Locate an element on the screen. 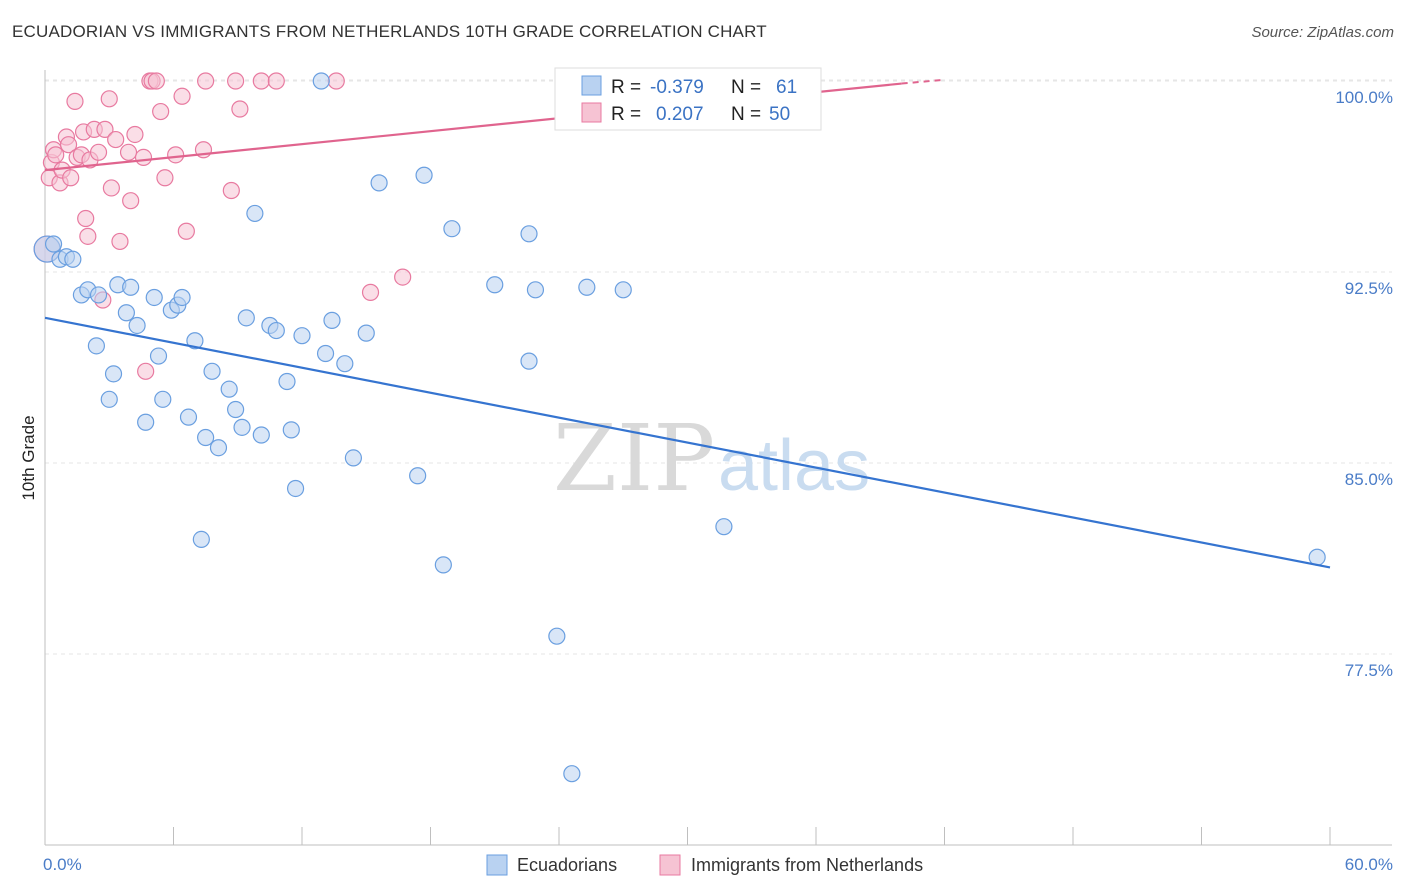 This screenshot has width=1406, height=892. stat-r-label-pink: R = is located at coordinates (626, 114).